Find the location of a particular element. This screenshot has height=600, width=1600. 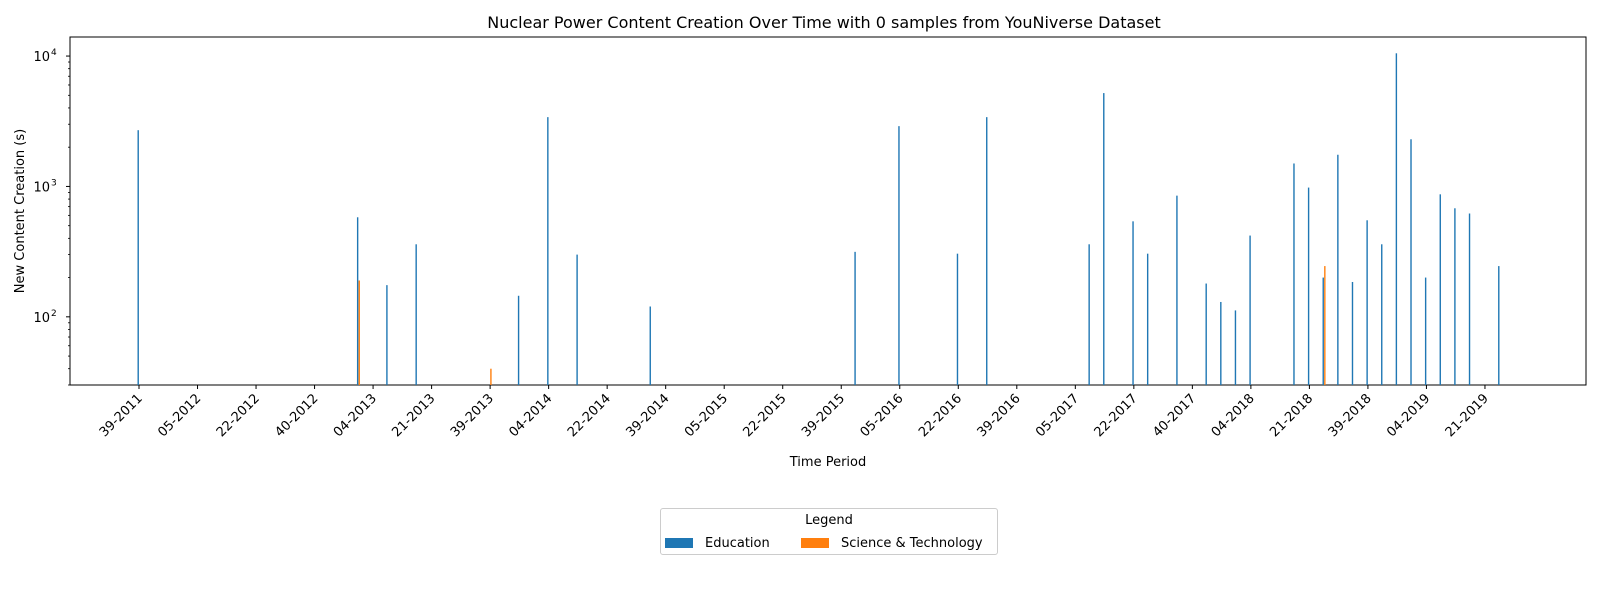

x-tick-label-23: 21-2019 is located at coordinates (1467, 415).